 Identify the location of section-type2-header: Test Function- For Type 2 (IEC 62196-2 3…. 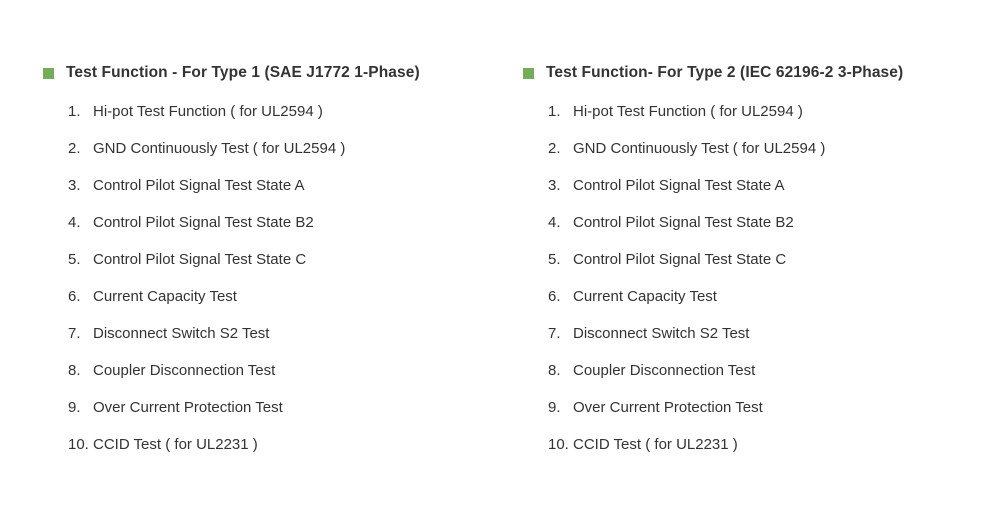
(753, 73).